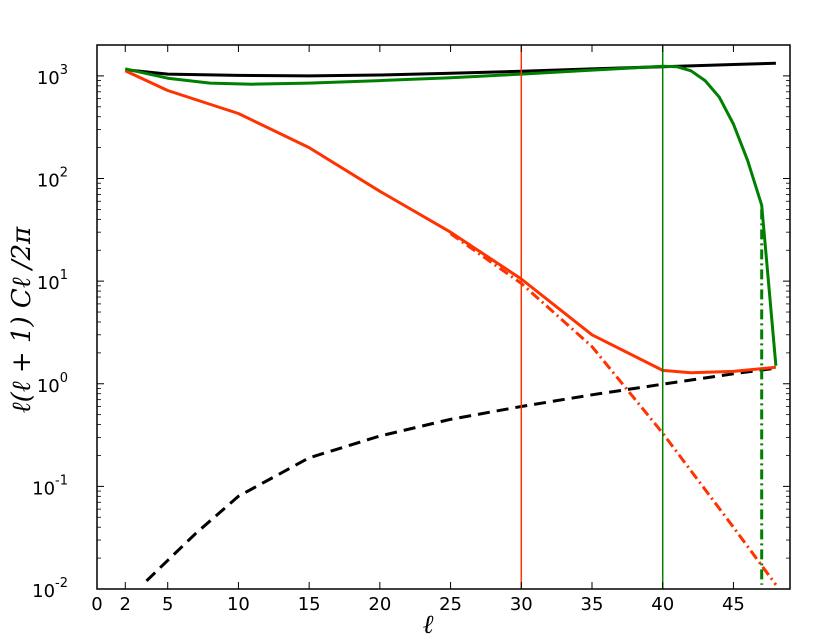 The width and height of the screenshot is (830, 641). What do you see at coordinates (428, 625) in the screenshot?
I see `x-axis-label: ℓ` at bounding box center [428, 625].